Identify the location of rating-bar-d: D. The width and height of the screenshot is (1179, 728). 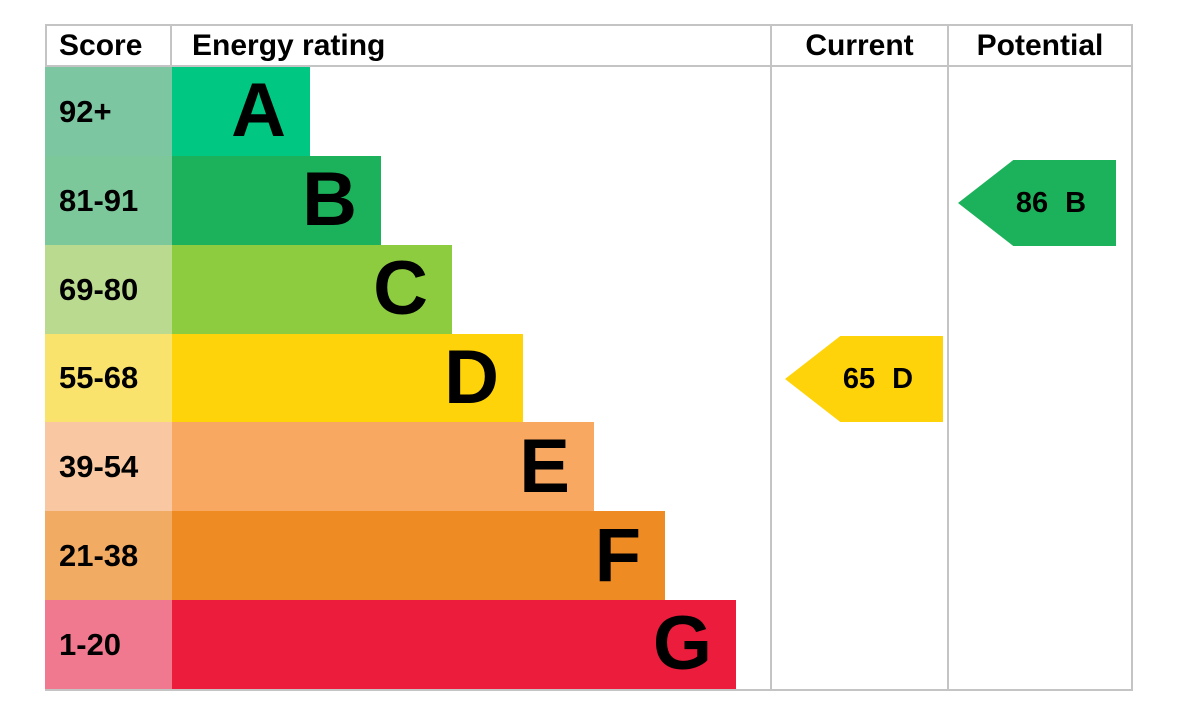
(347, 378).